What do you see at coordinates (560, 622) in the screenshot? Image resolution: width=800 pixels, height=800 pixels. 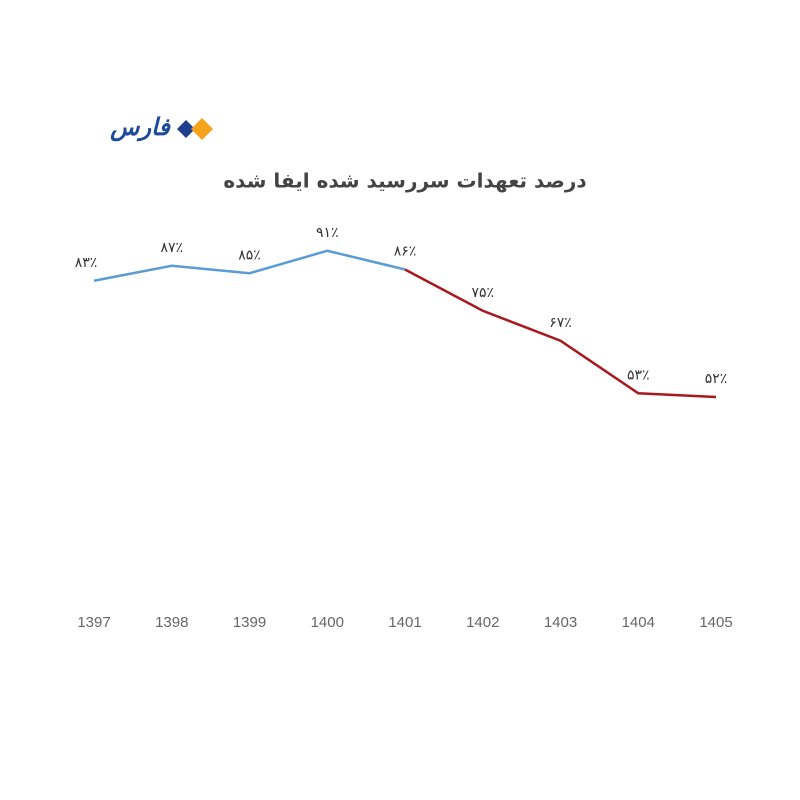 I see `x-tick-label: 1403` at bounding box center [560, 622].